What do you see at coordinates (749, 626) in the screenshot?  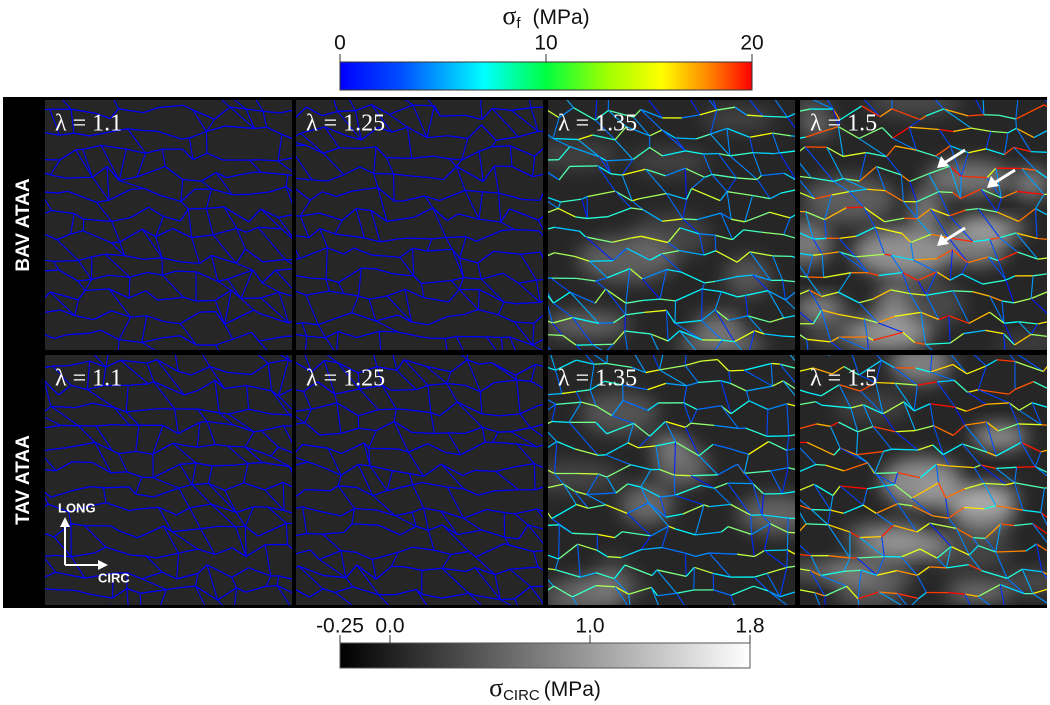 I see `colorbar-tick-label: 1.8` at bounding box center [749, 626].